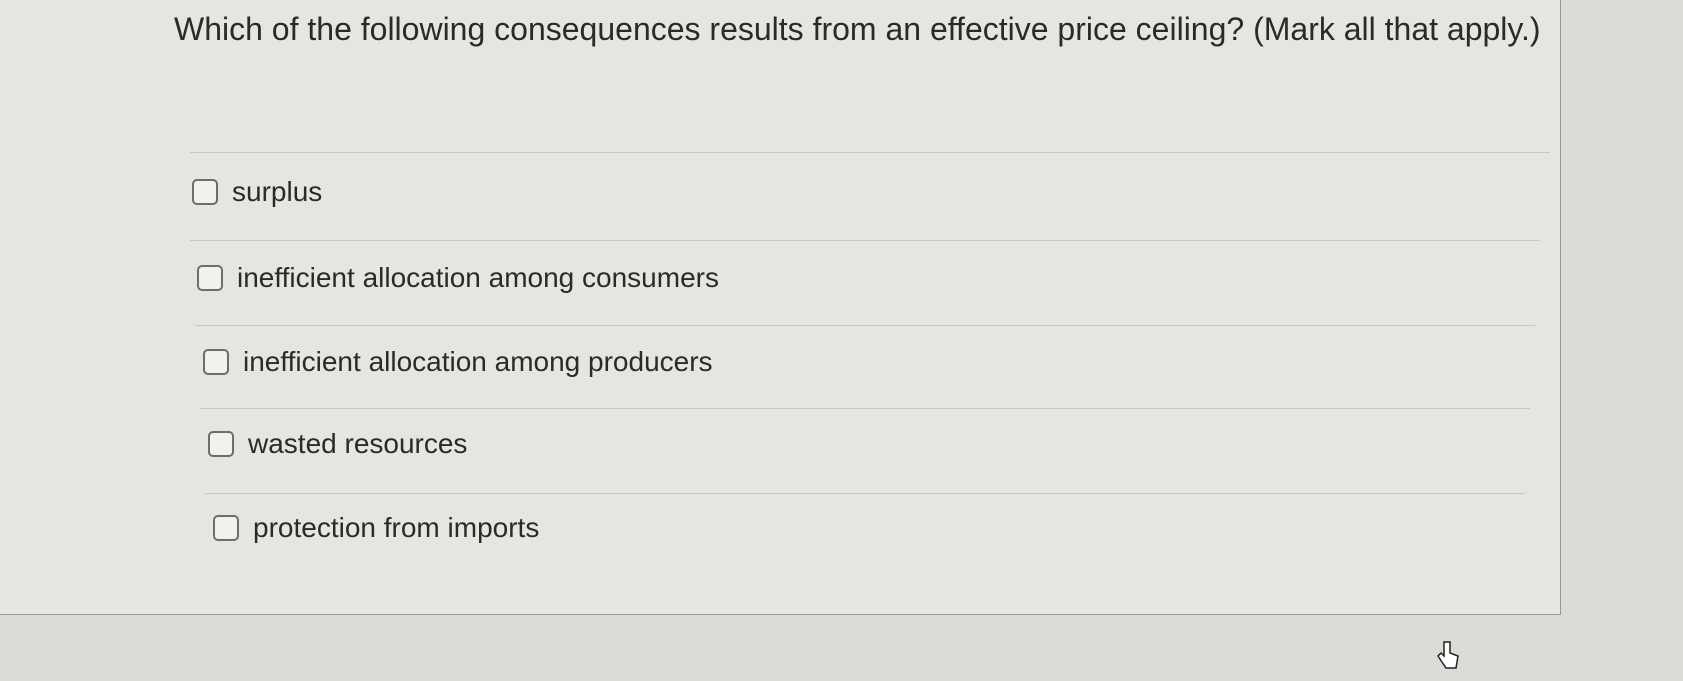  I want to click on option-label: inefficient allocation among producers, so click(478, 361).